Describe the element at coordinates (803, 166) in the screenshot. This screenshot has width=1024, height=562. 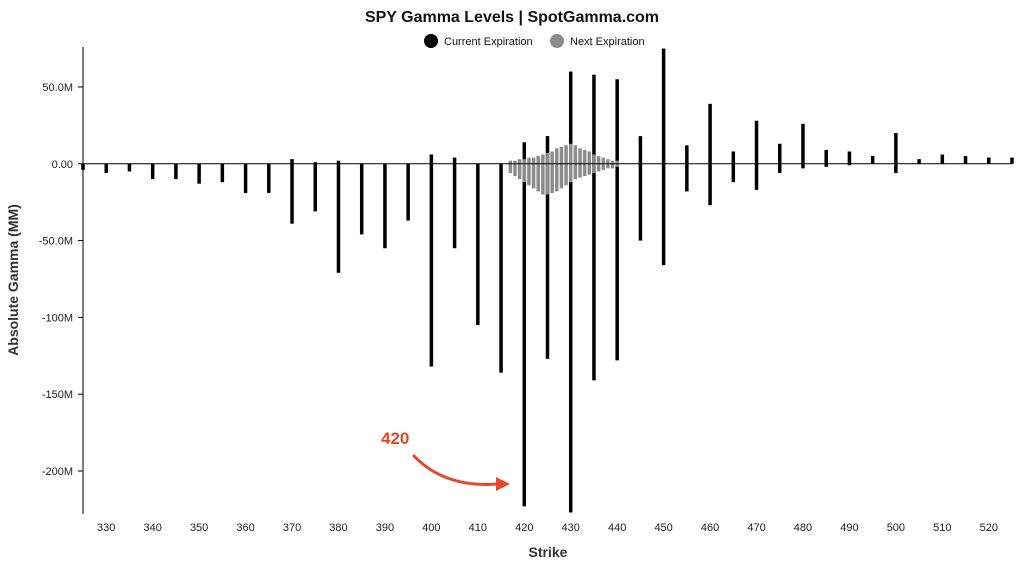
I see `current-bar-480-neg` at that location.